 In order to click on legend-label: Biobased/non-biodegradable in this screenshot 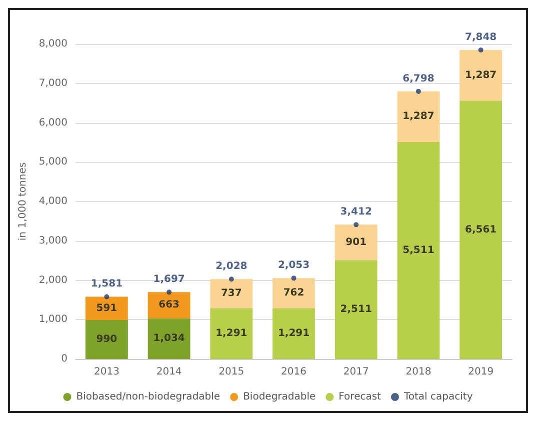, I will do `click(148, 397)`.